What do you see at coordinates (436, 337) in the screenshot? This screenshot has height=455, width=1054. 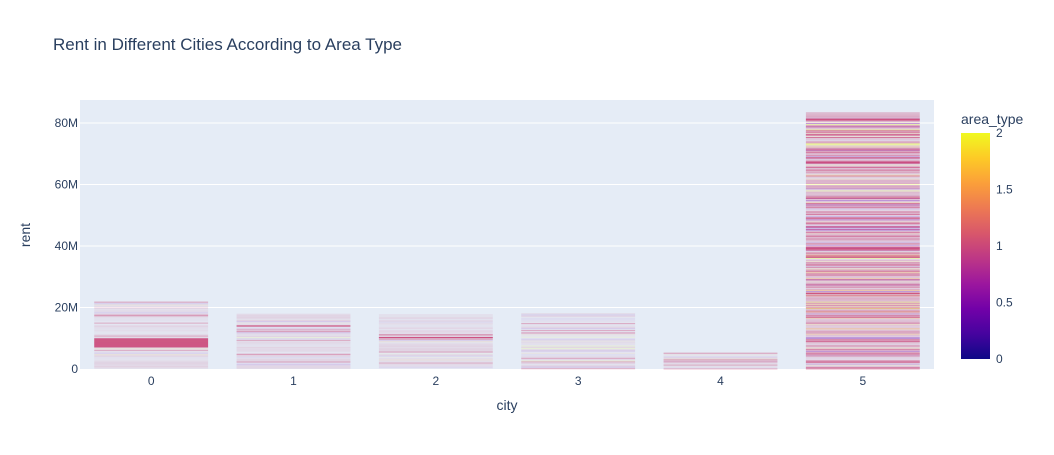 I see `highlight-band` at bounding box center [436, 337].